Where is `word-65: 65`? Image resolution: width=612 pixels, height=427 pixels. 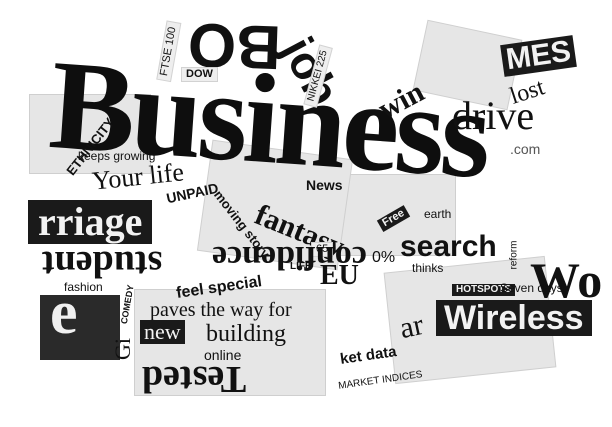 word-65: 65 is located at coordinates (322, 249).